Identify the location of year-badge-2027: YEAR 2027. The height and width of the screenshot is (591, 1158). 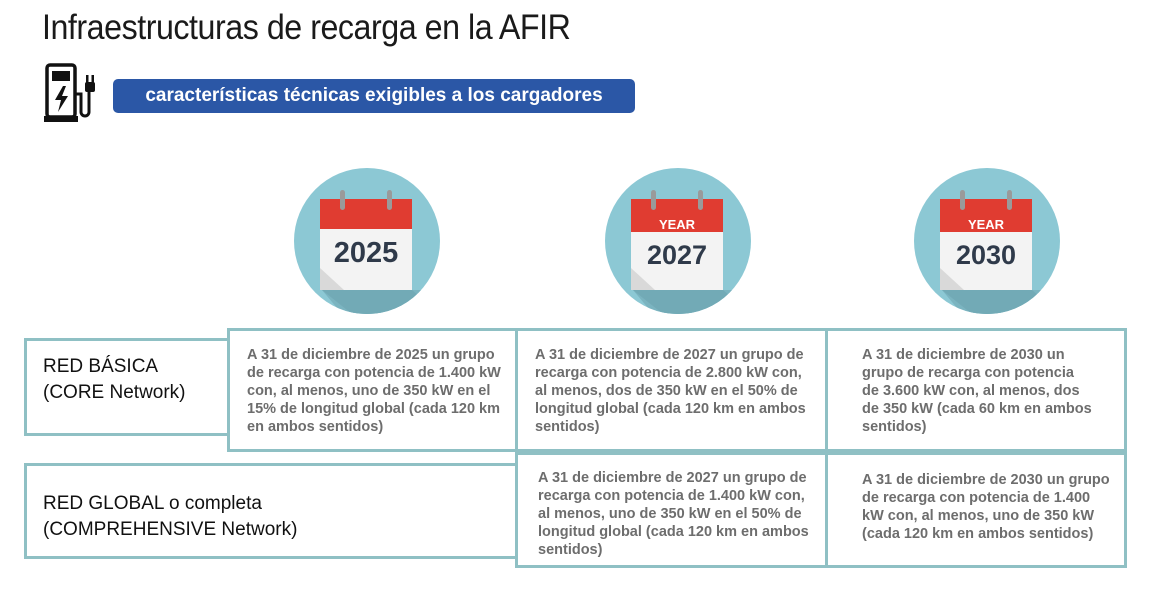
(678, 241).